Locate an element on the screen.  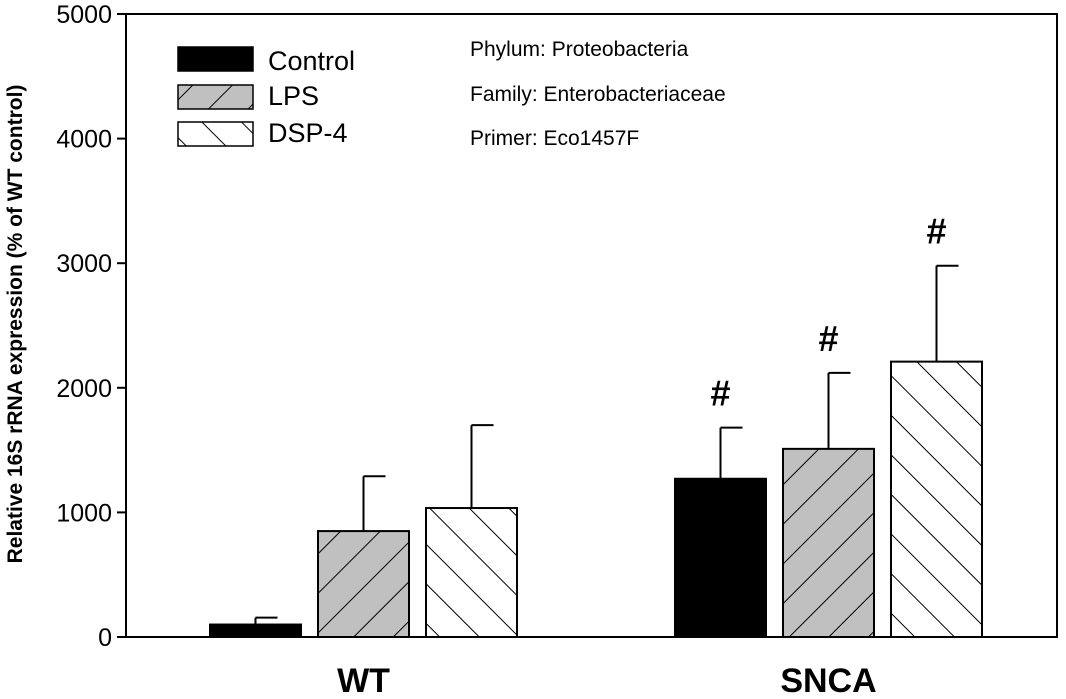
x-category-label-snca: SNCA is located at coordinates (828, 680).